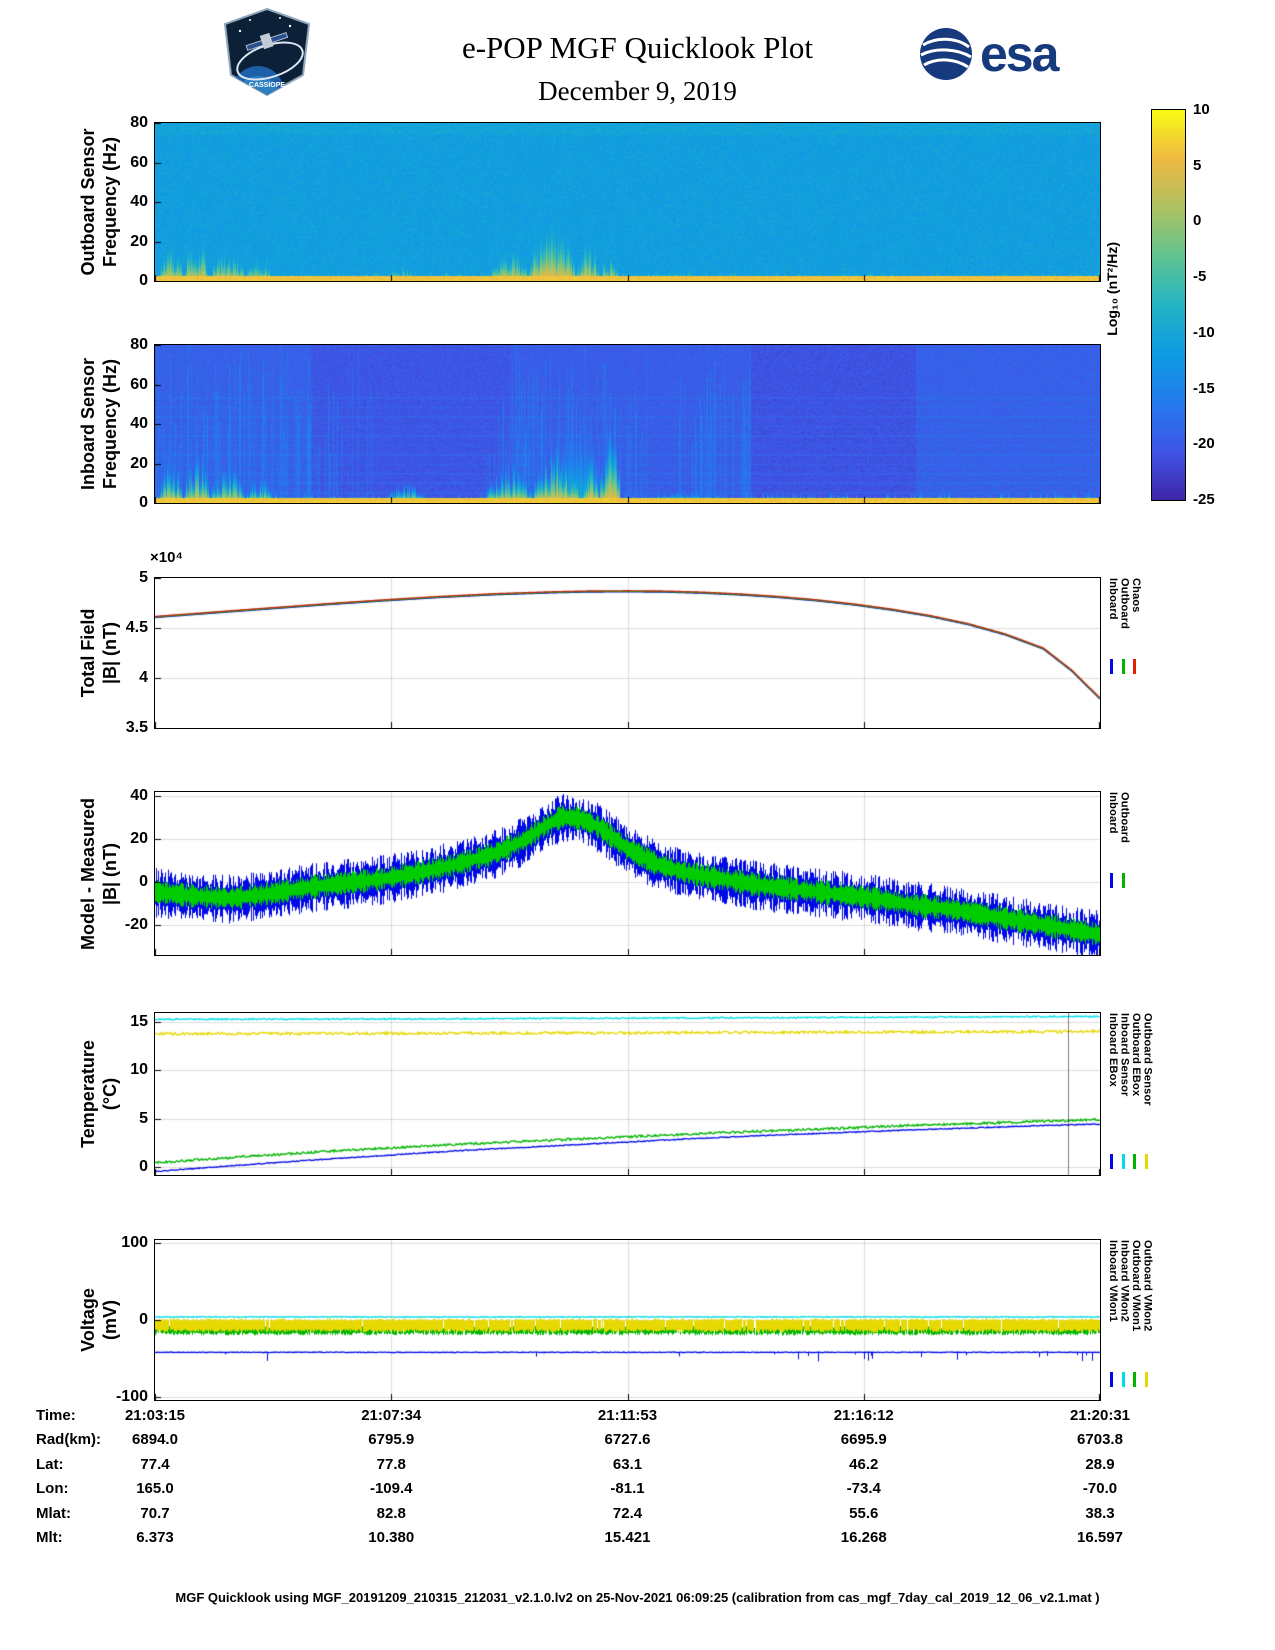 The image size is (1275, 1650). I want to click on canvas-temperature, so click(627, 1094).